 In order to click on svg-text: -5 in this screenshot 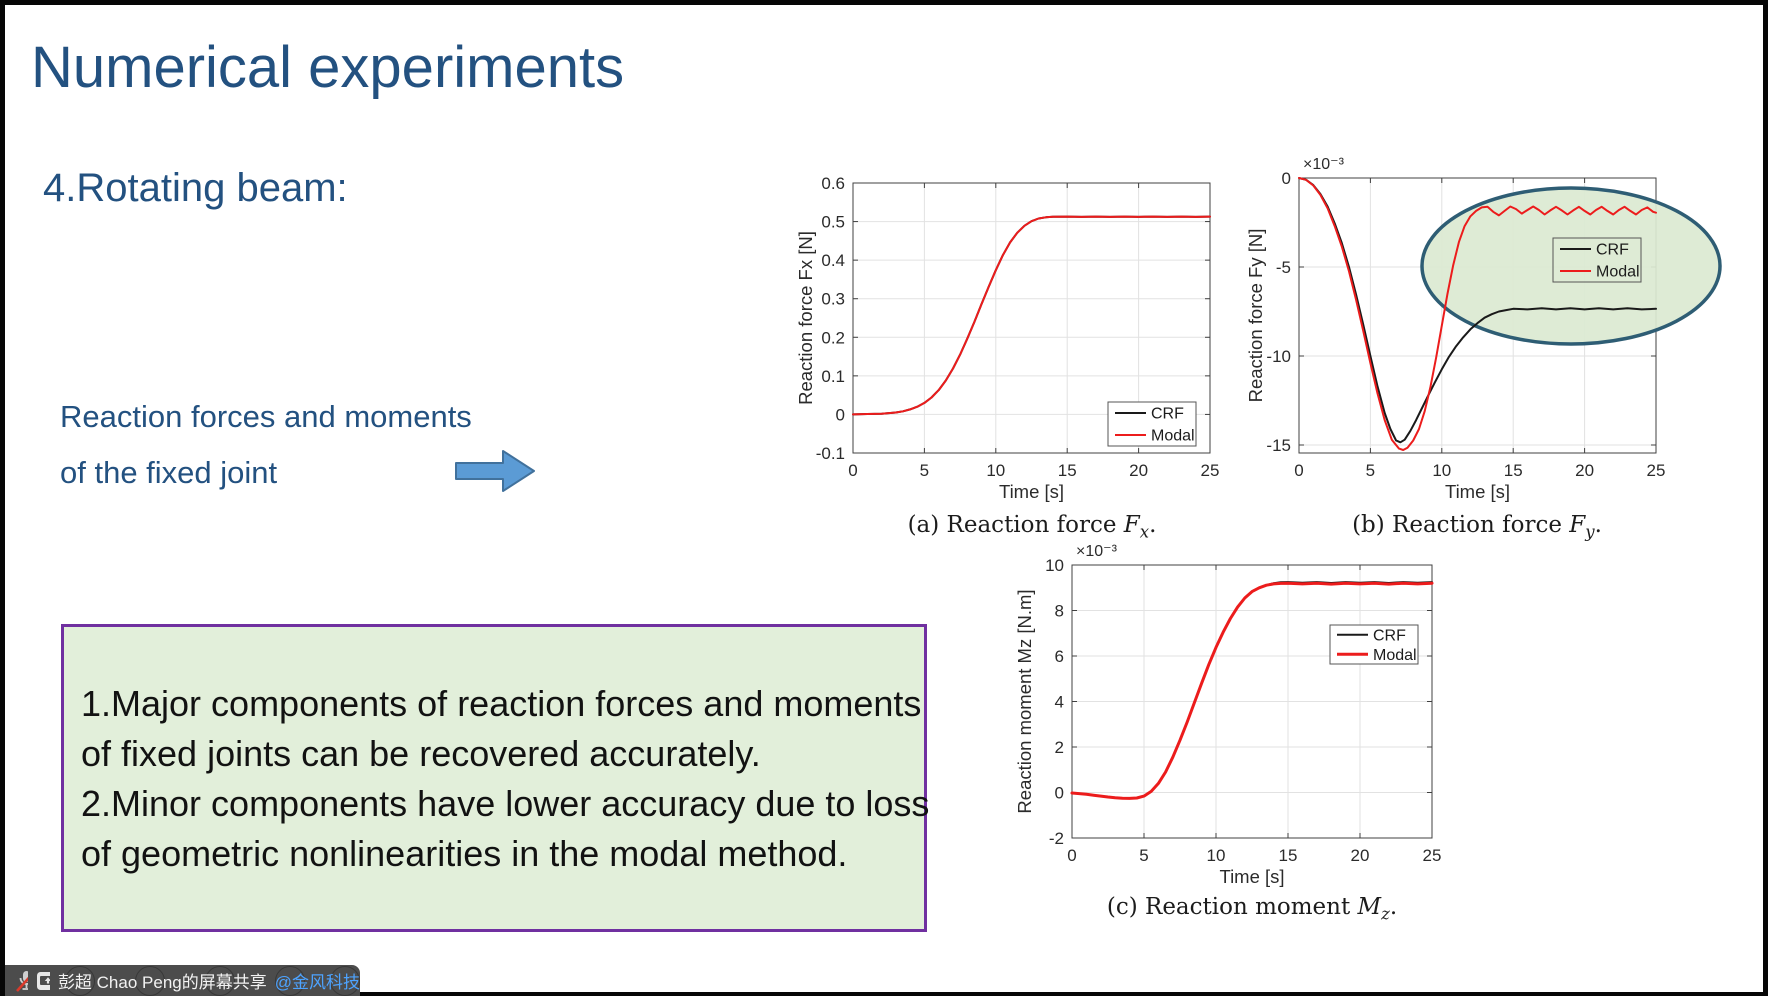, I will do `click(1283, 267)`.